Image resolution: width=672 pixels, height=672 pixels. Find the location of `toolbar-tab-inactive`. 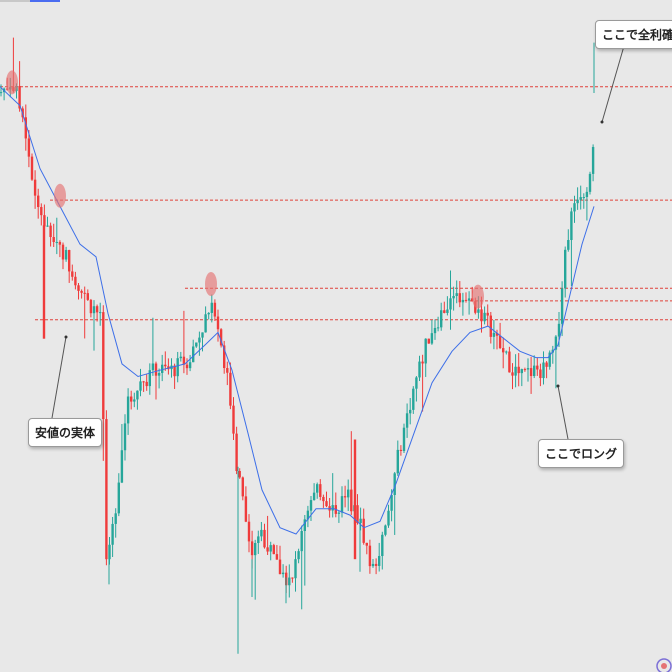

toolbar-tab-inactive is located at coordinates (15, 1).